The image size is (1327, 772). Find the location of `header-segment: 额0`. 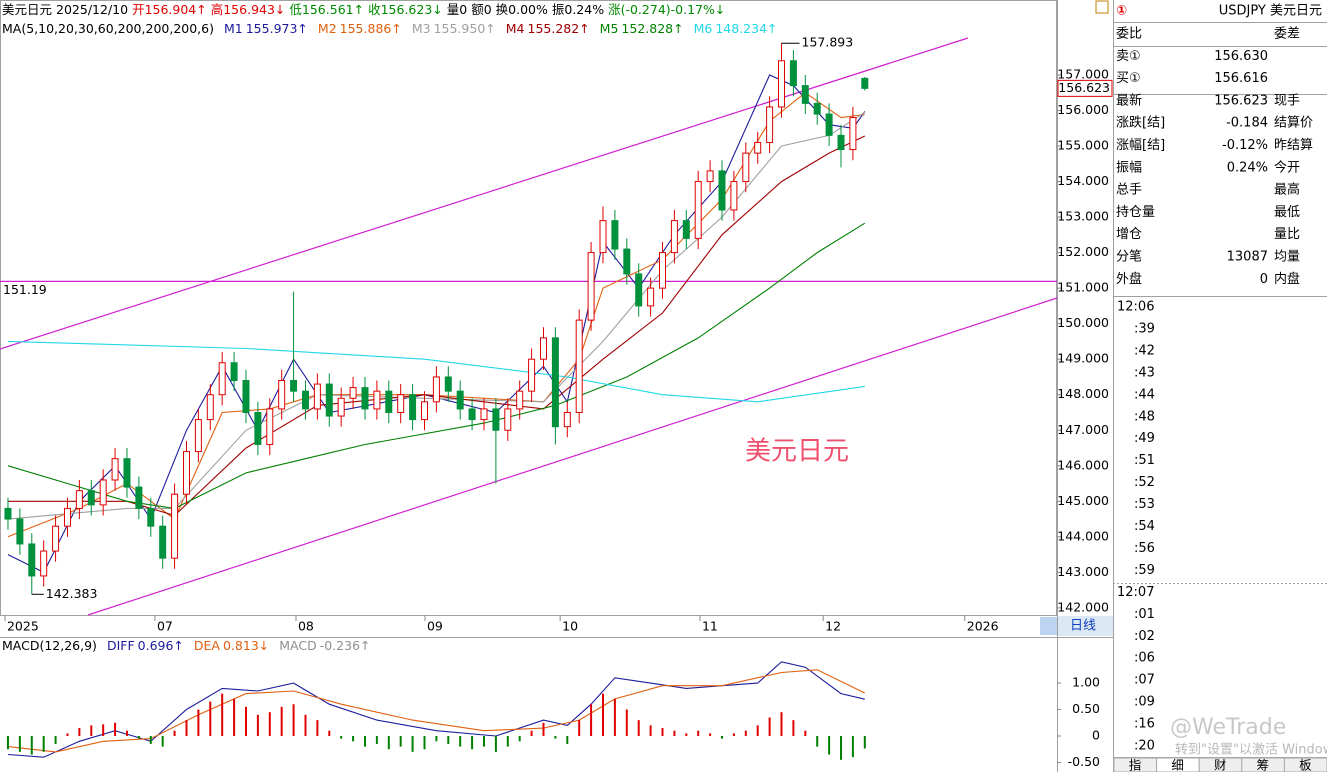

header-segment: 额0 is located at coordinates (481, 9).